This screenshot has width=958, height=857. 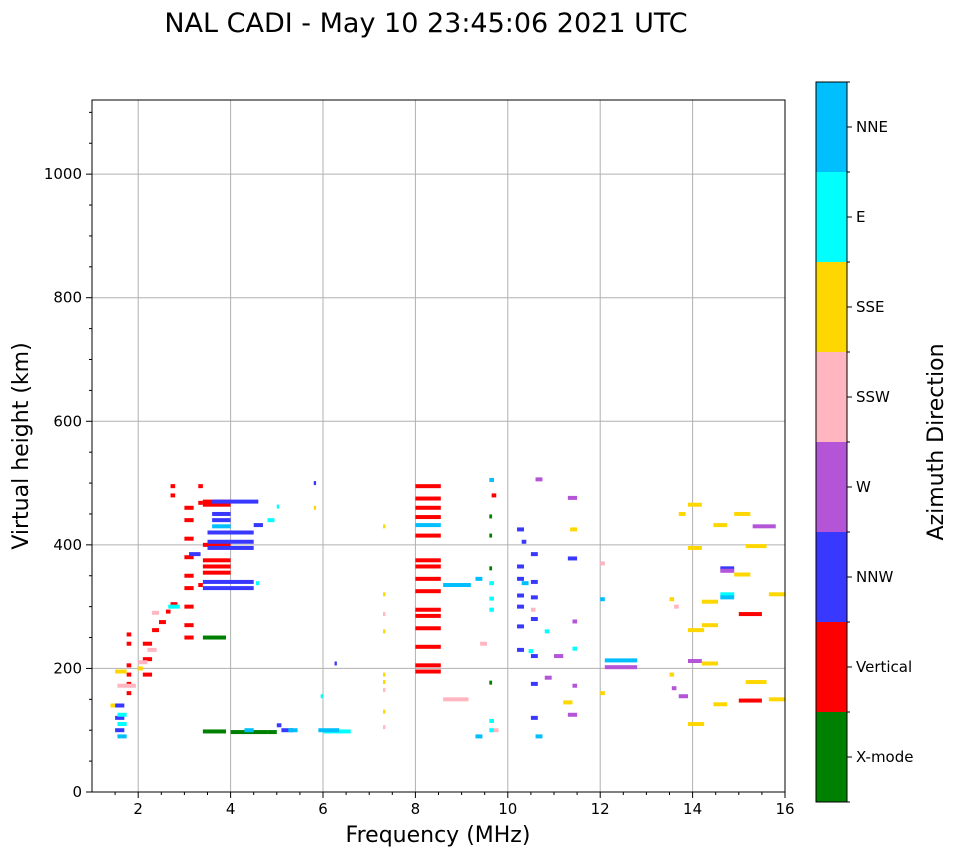 What do you see at coordinates (872, 127) in the screenshot?
I see `colorbar-tick-label: NNE` at bounding box center [872, 127].